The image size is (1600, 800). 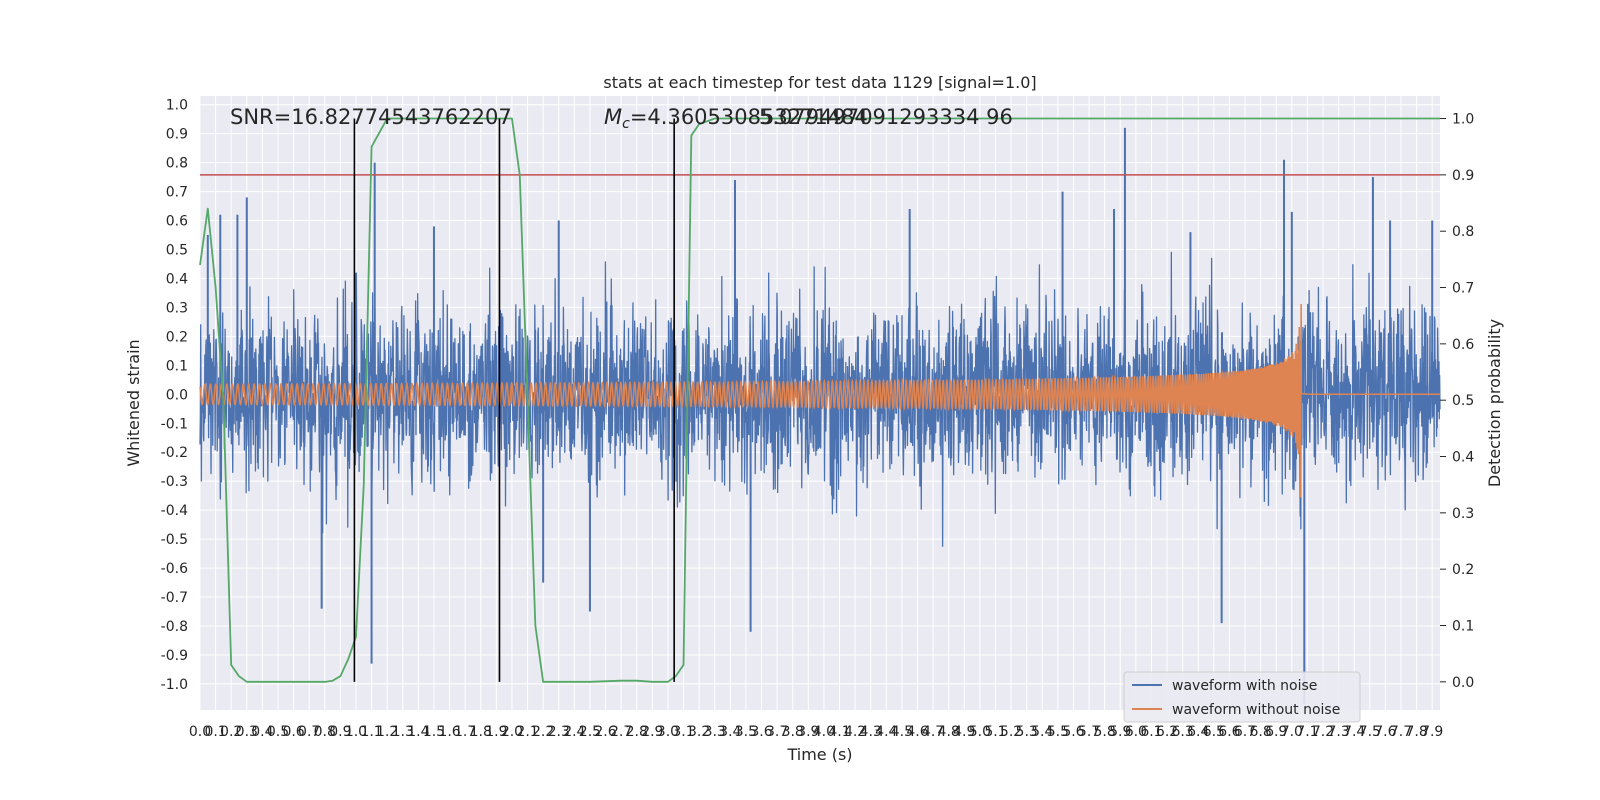 I want to click on y2-tick-label: 0.7, so click(x=1463, y=289).